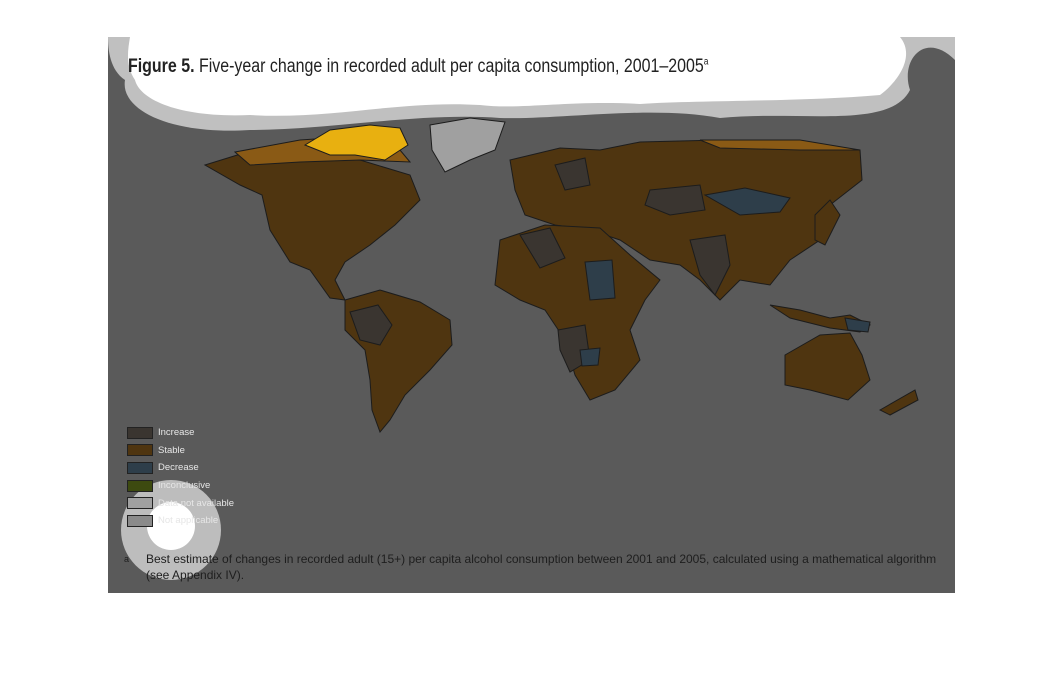 The height and width of the screenshot is (688, 1062). I want to click on cloud, so click(517, 76).